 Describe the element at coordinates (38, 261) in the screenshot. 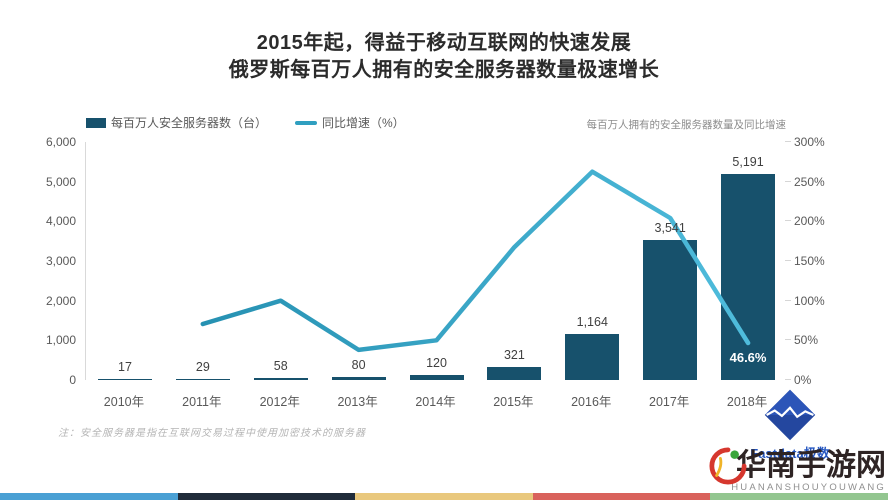

I see `y-axis-left: 0 1,000 2,000 3,000 4,000 5,000 6,000` at that location.